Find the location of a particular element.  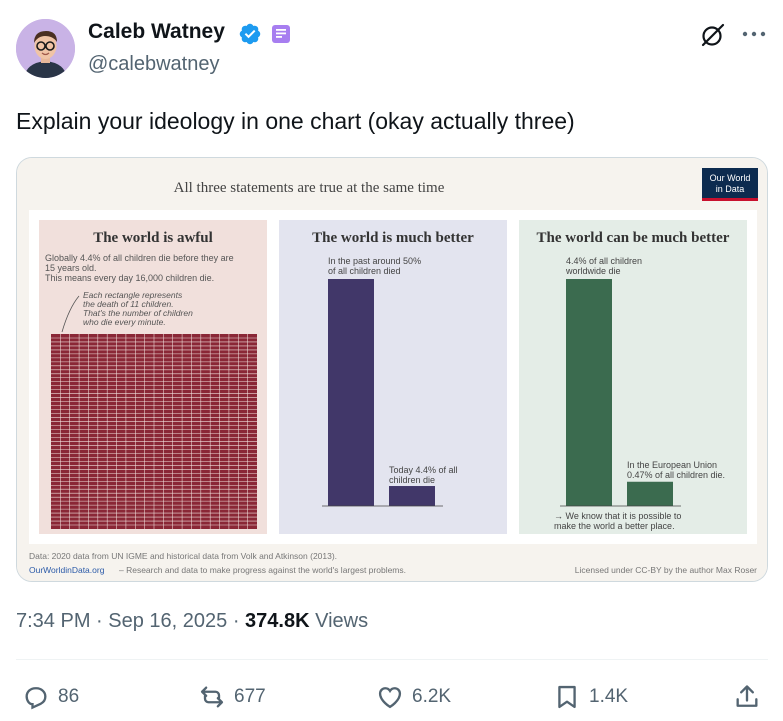

svg-text: Today 4.4% of all is located at coordinates (423, 470).